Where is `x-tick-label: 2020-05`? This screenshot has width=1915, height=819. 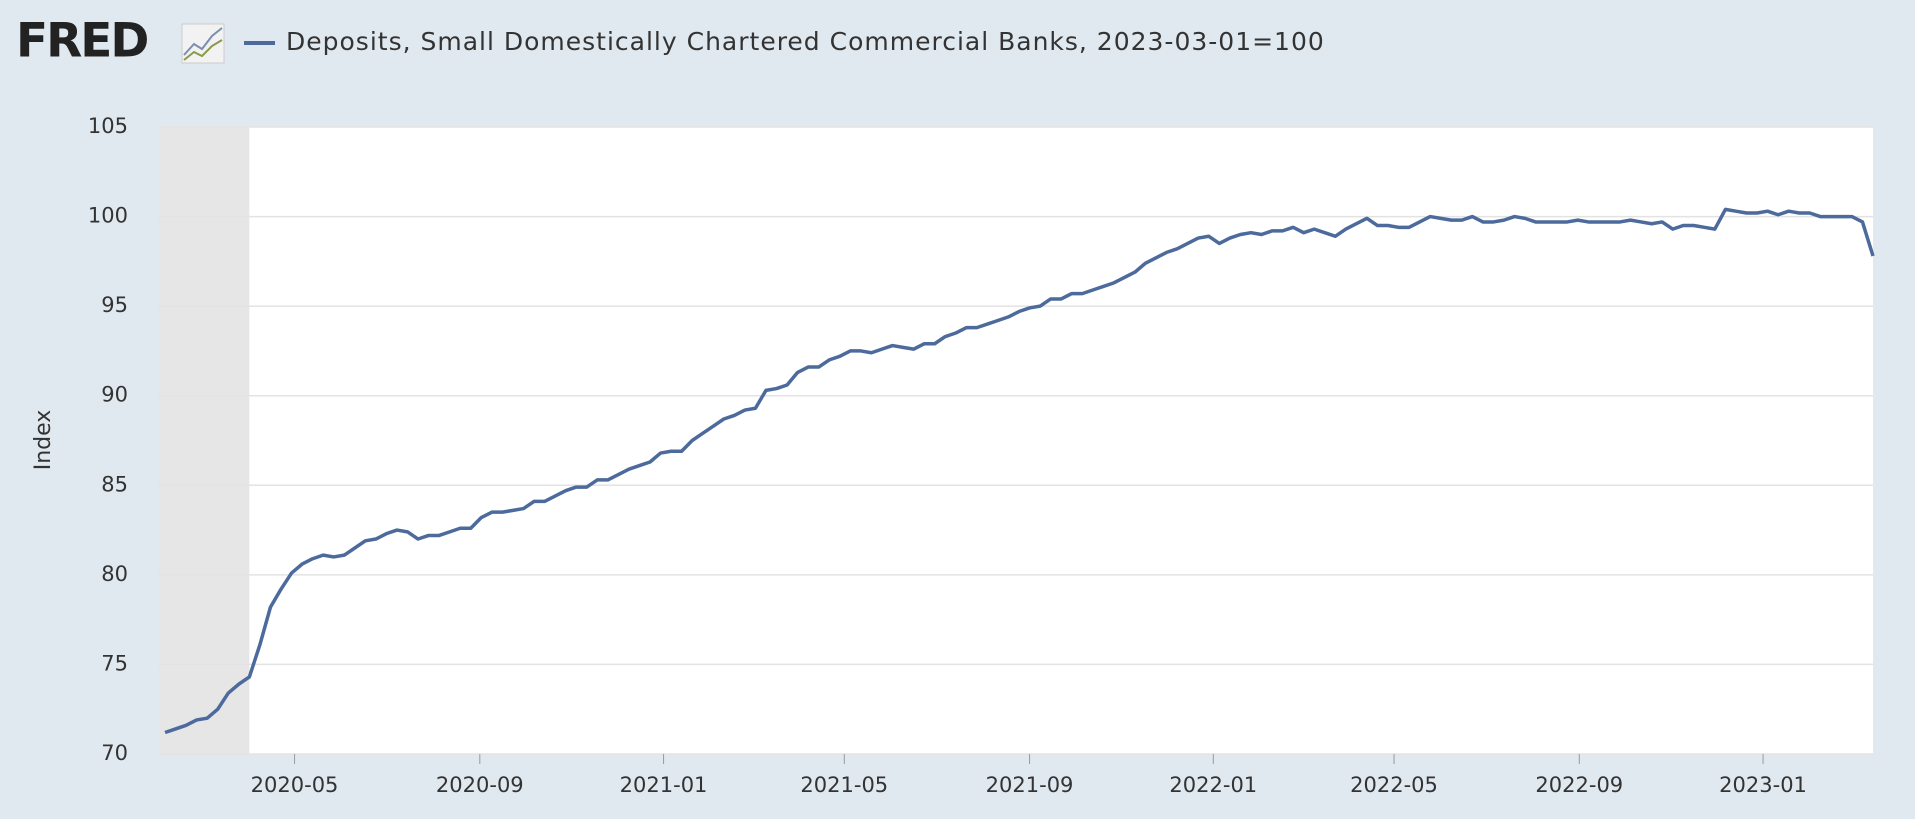 x-tick-label: 2020-05 is located at coordinates (295, 785).